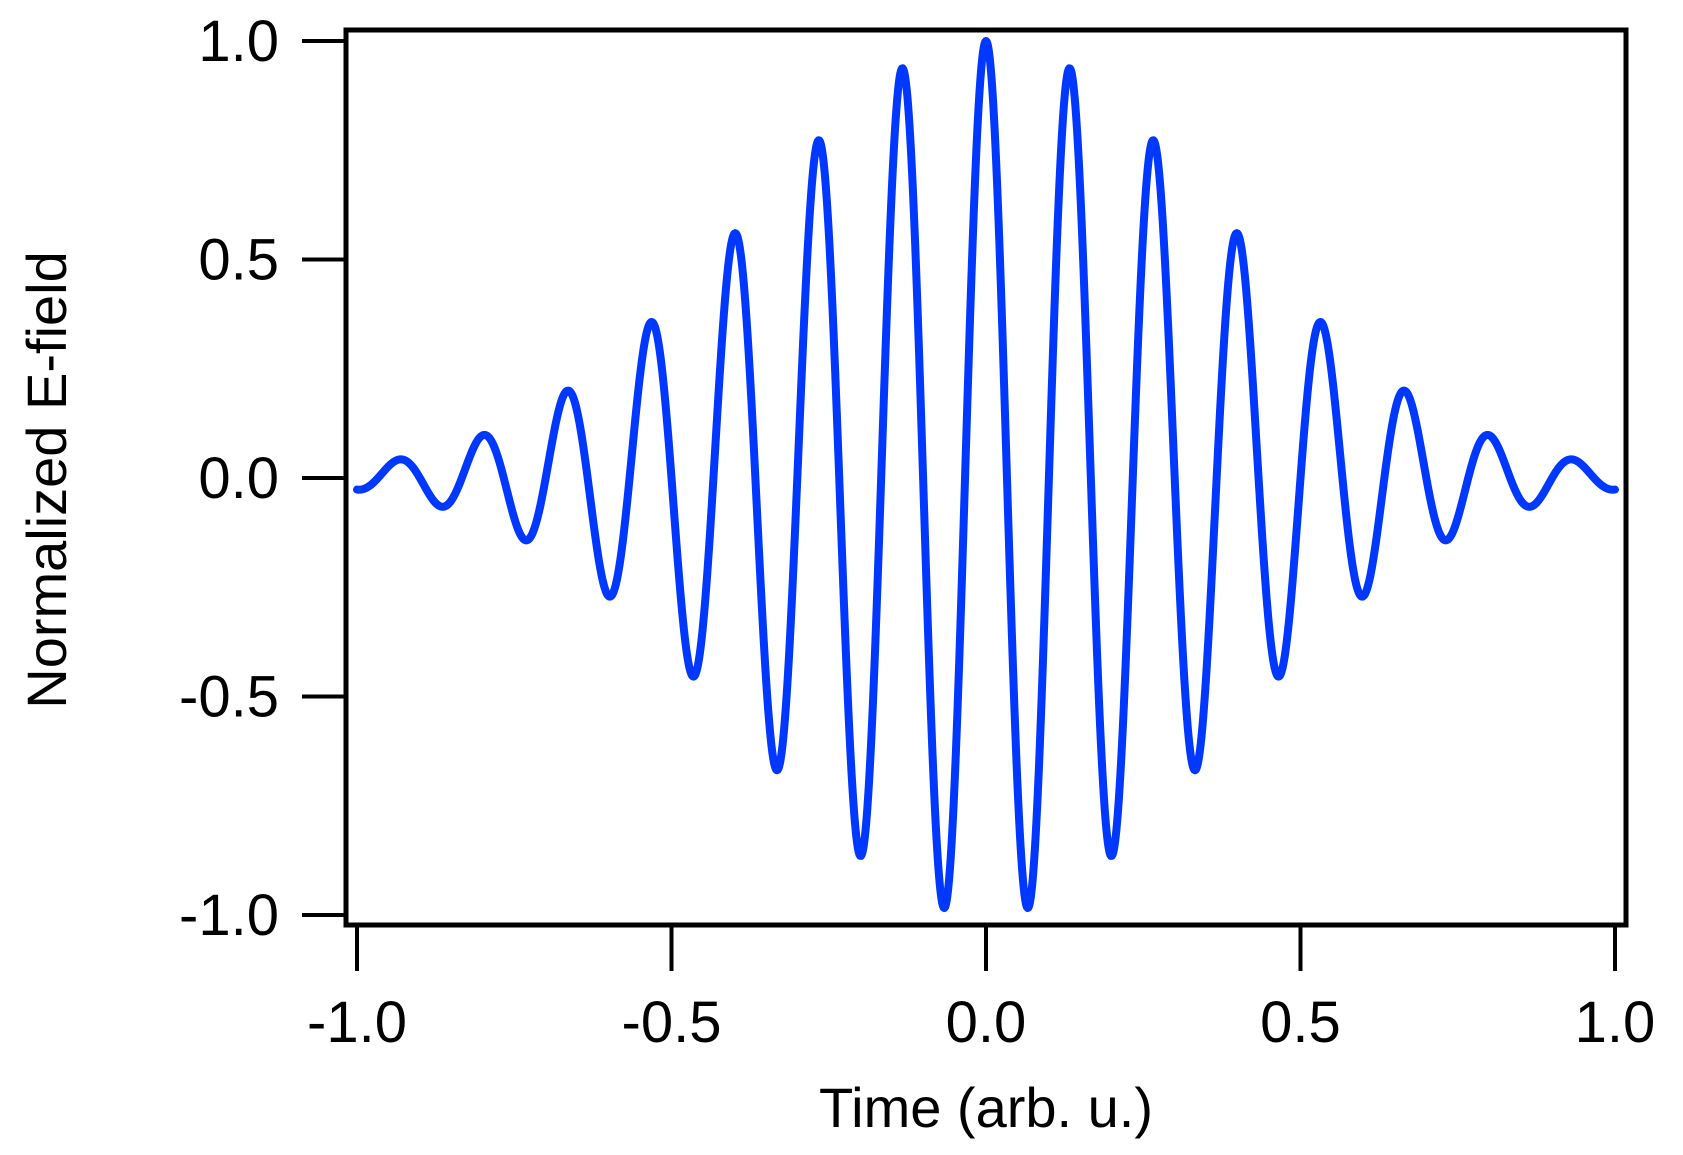 This screenshot has height=1155, width=1683. What do you see at coordinates (1615, 1022) in the screenshot?
I see `x-tick-label: 1.0` at bounding box center [1615, 1022].